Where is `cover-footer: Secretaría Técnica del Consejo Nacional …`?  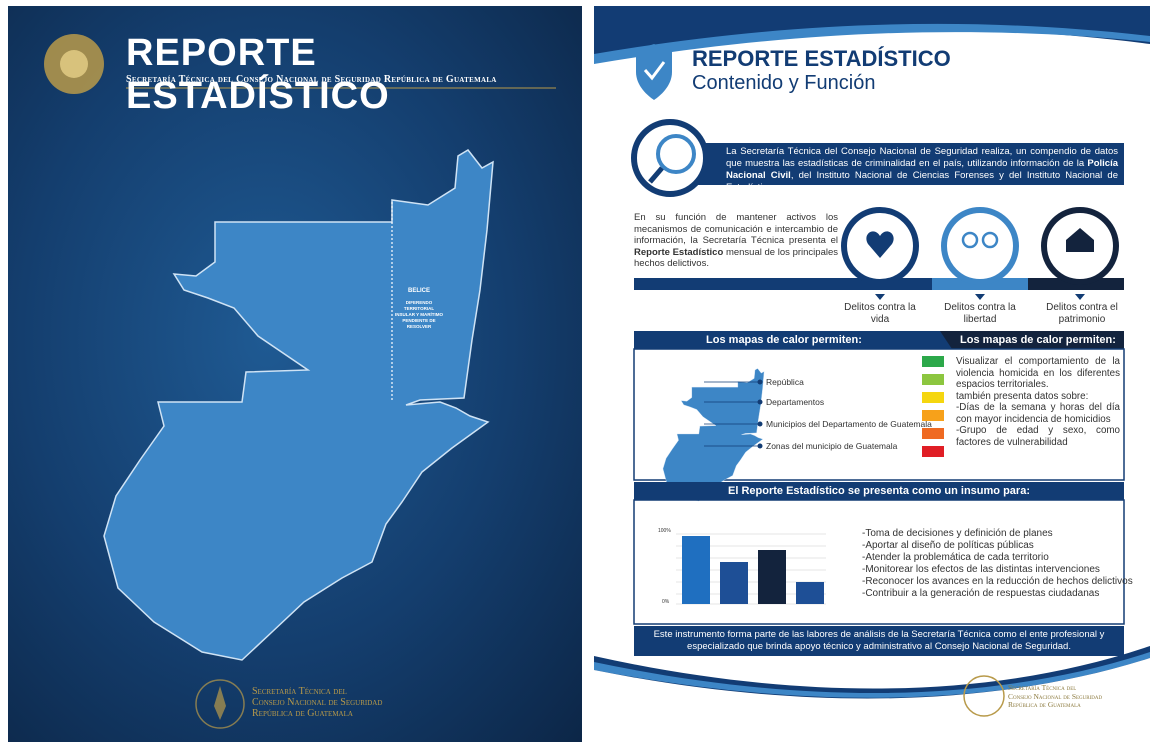 cover-footer: Secretaría Técnica del Consejo Nacional … is located at coordinates (317, 702).